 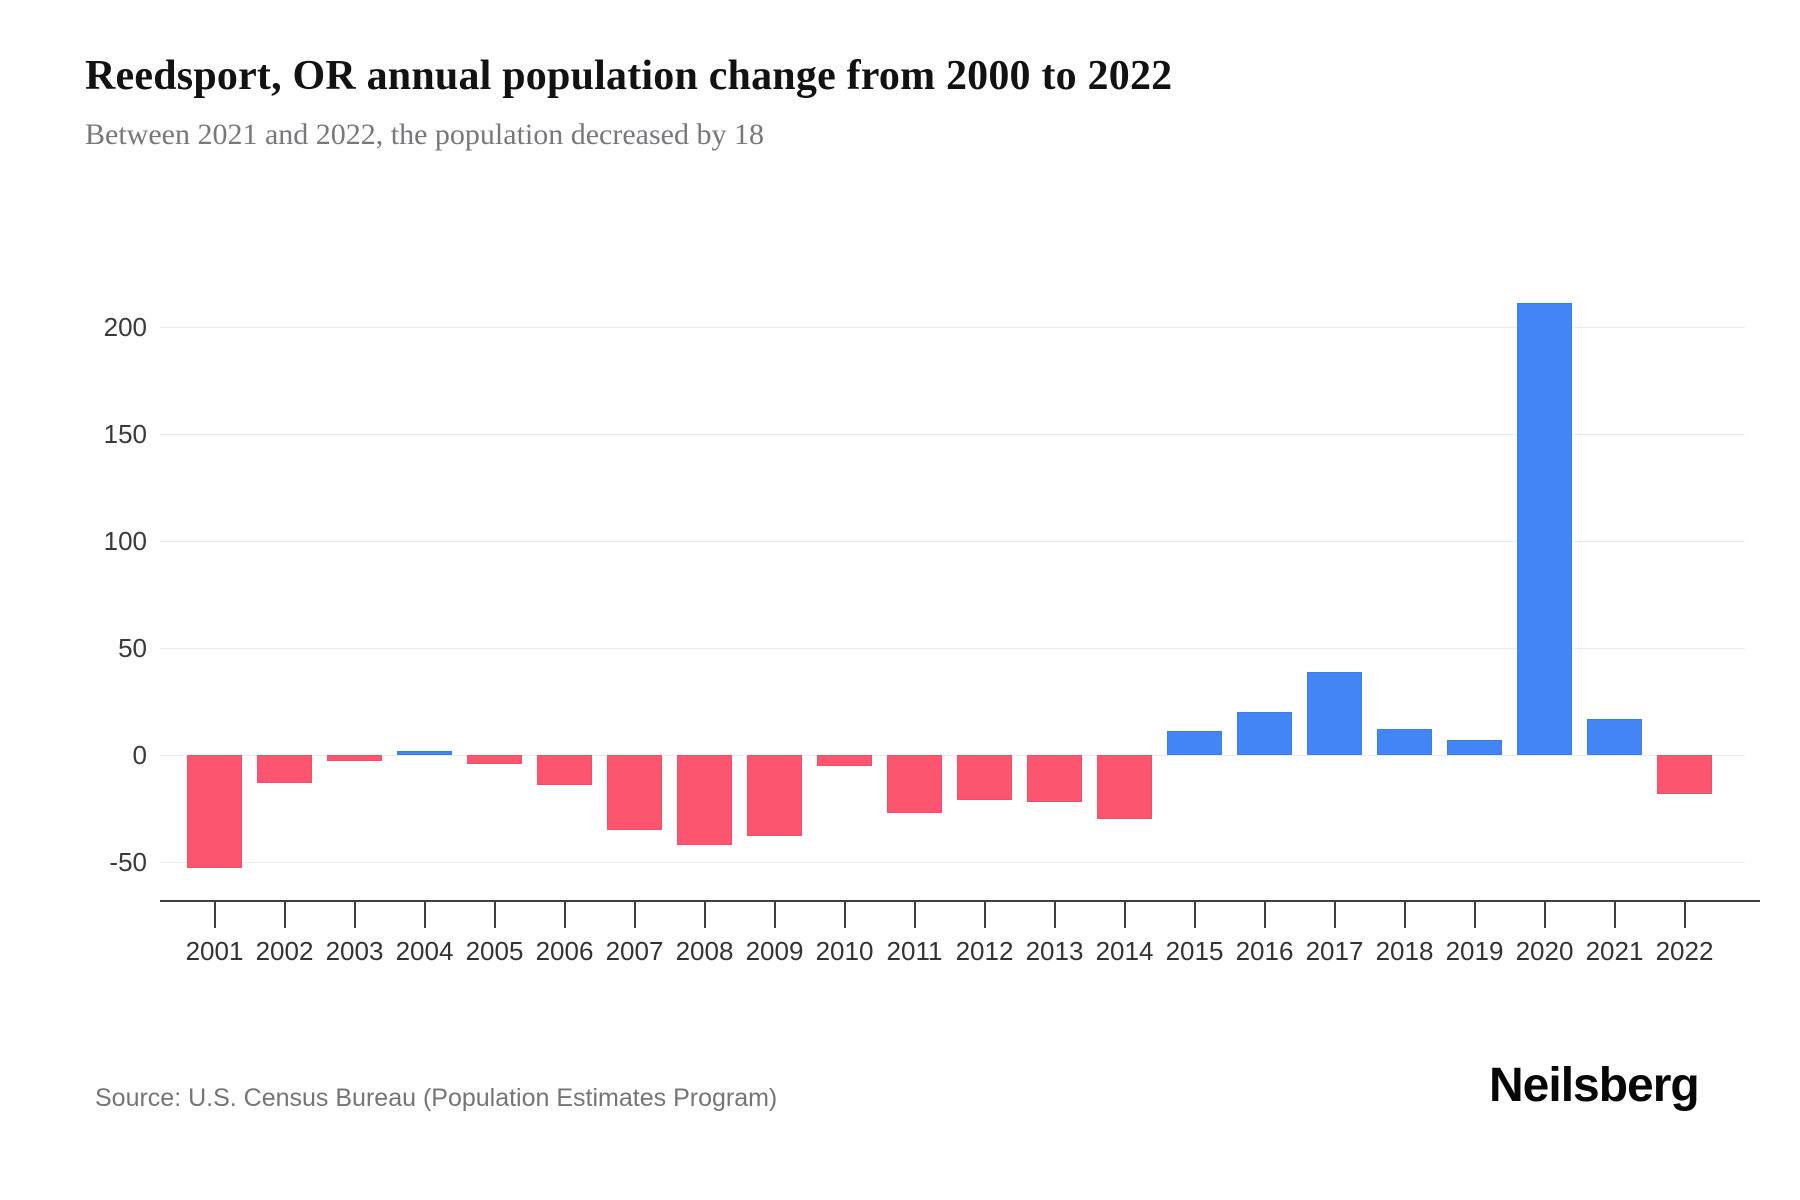 I want to click on bar-2001, so click(x=214, y=812).